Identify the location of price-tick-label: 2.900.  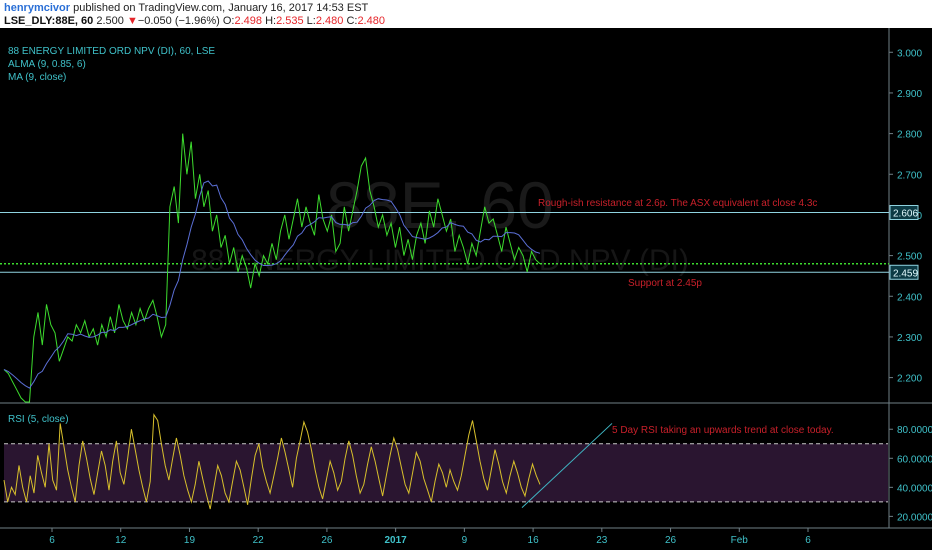
(909, 94).